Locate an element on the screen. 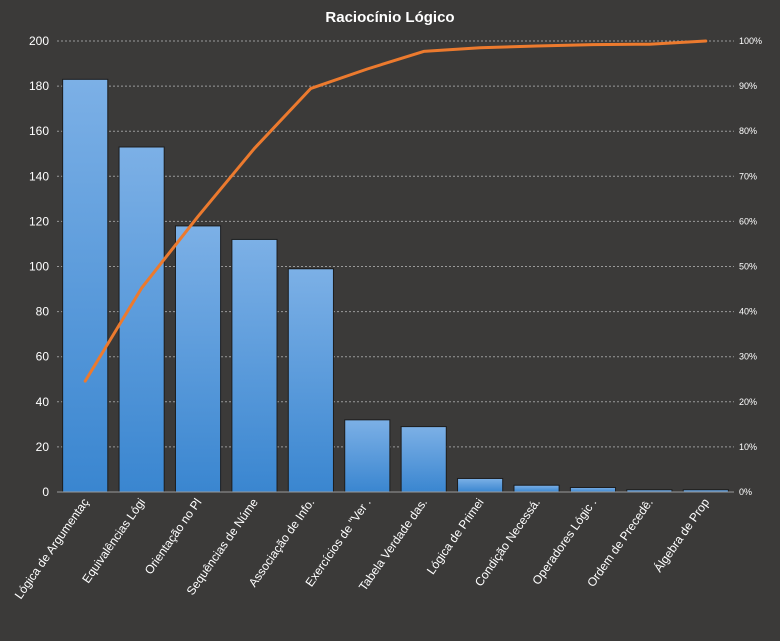 The height and width of the screenshot is (641, 780). y-tick-label: 160 is located at coordinates (39, 131).